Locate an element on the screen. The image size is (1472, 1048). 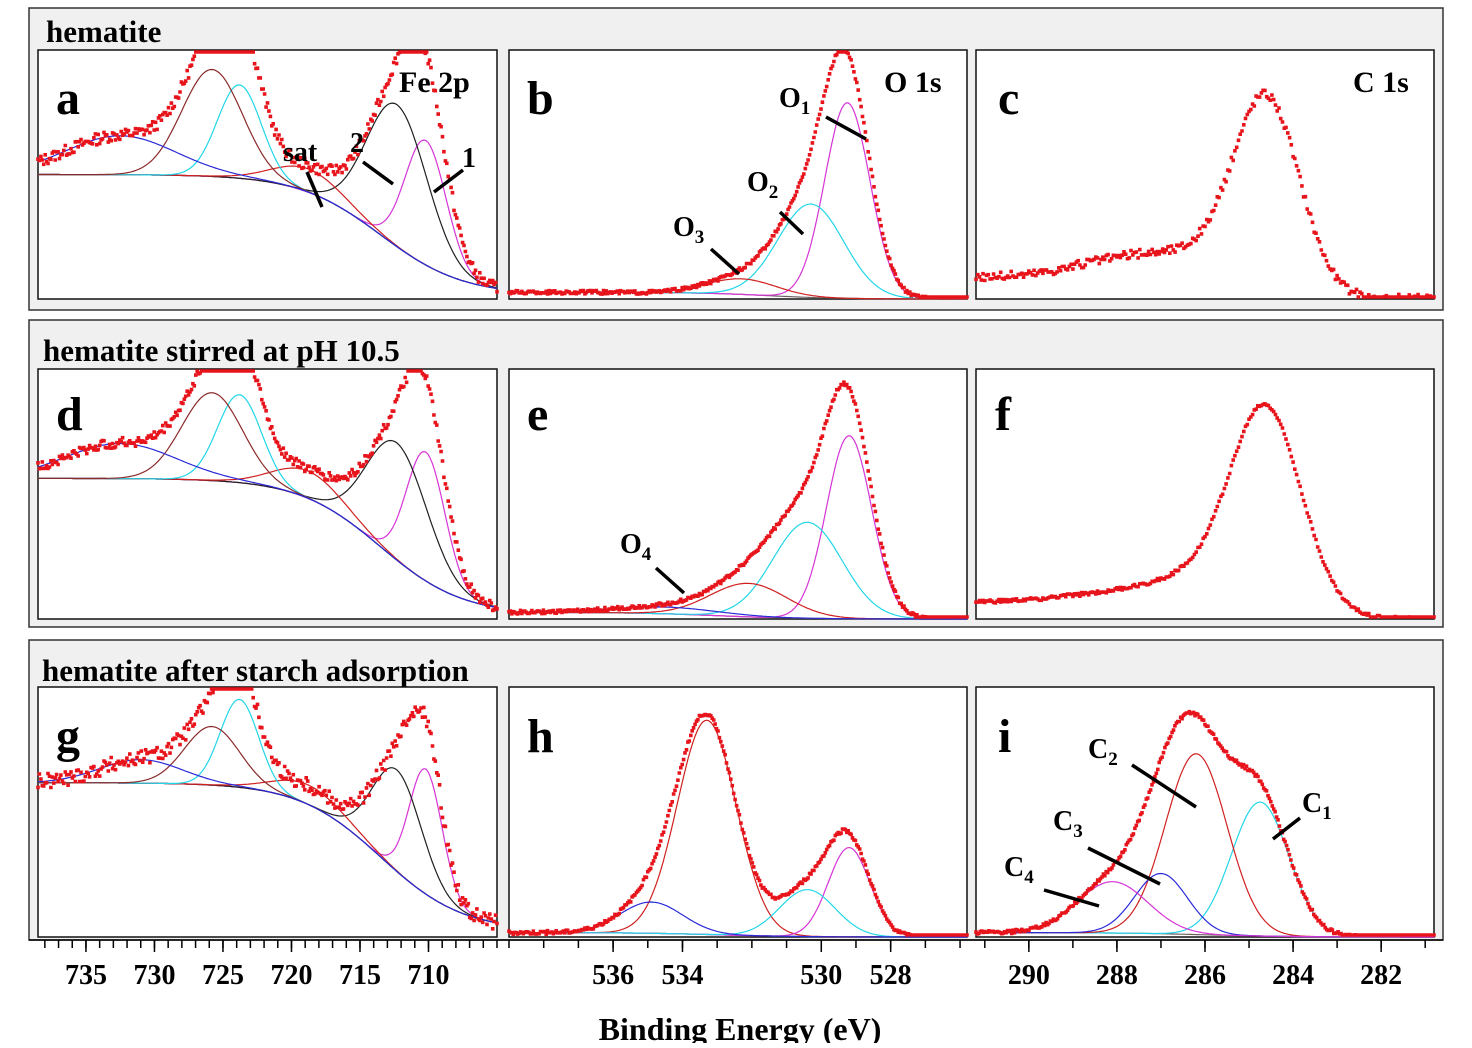
panel-e is located at coordinates (738, 494).